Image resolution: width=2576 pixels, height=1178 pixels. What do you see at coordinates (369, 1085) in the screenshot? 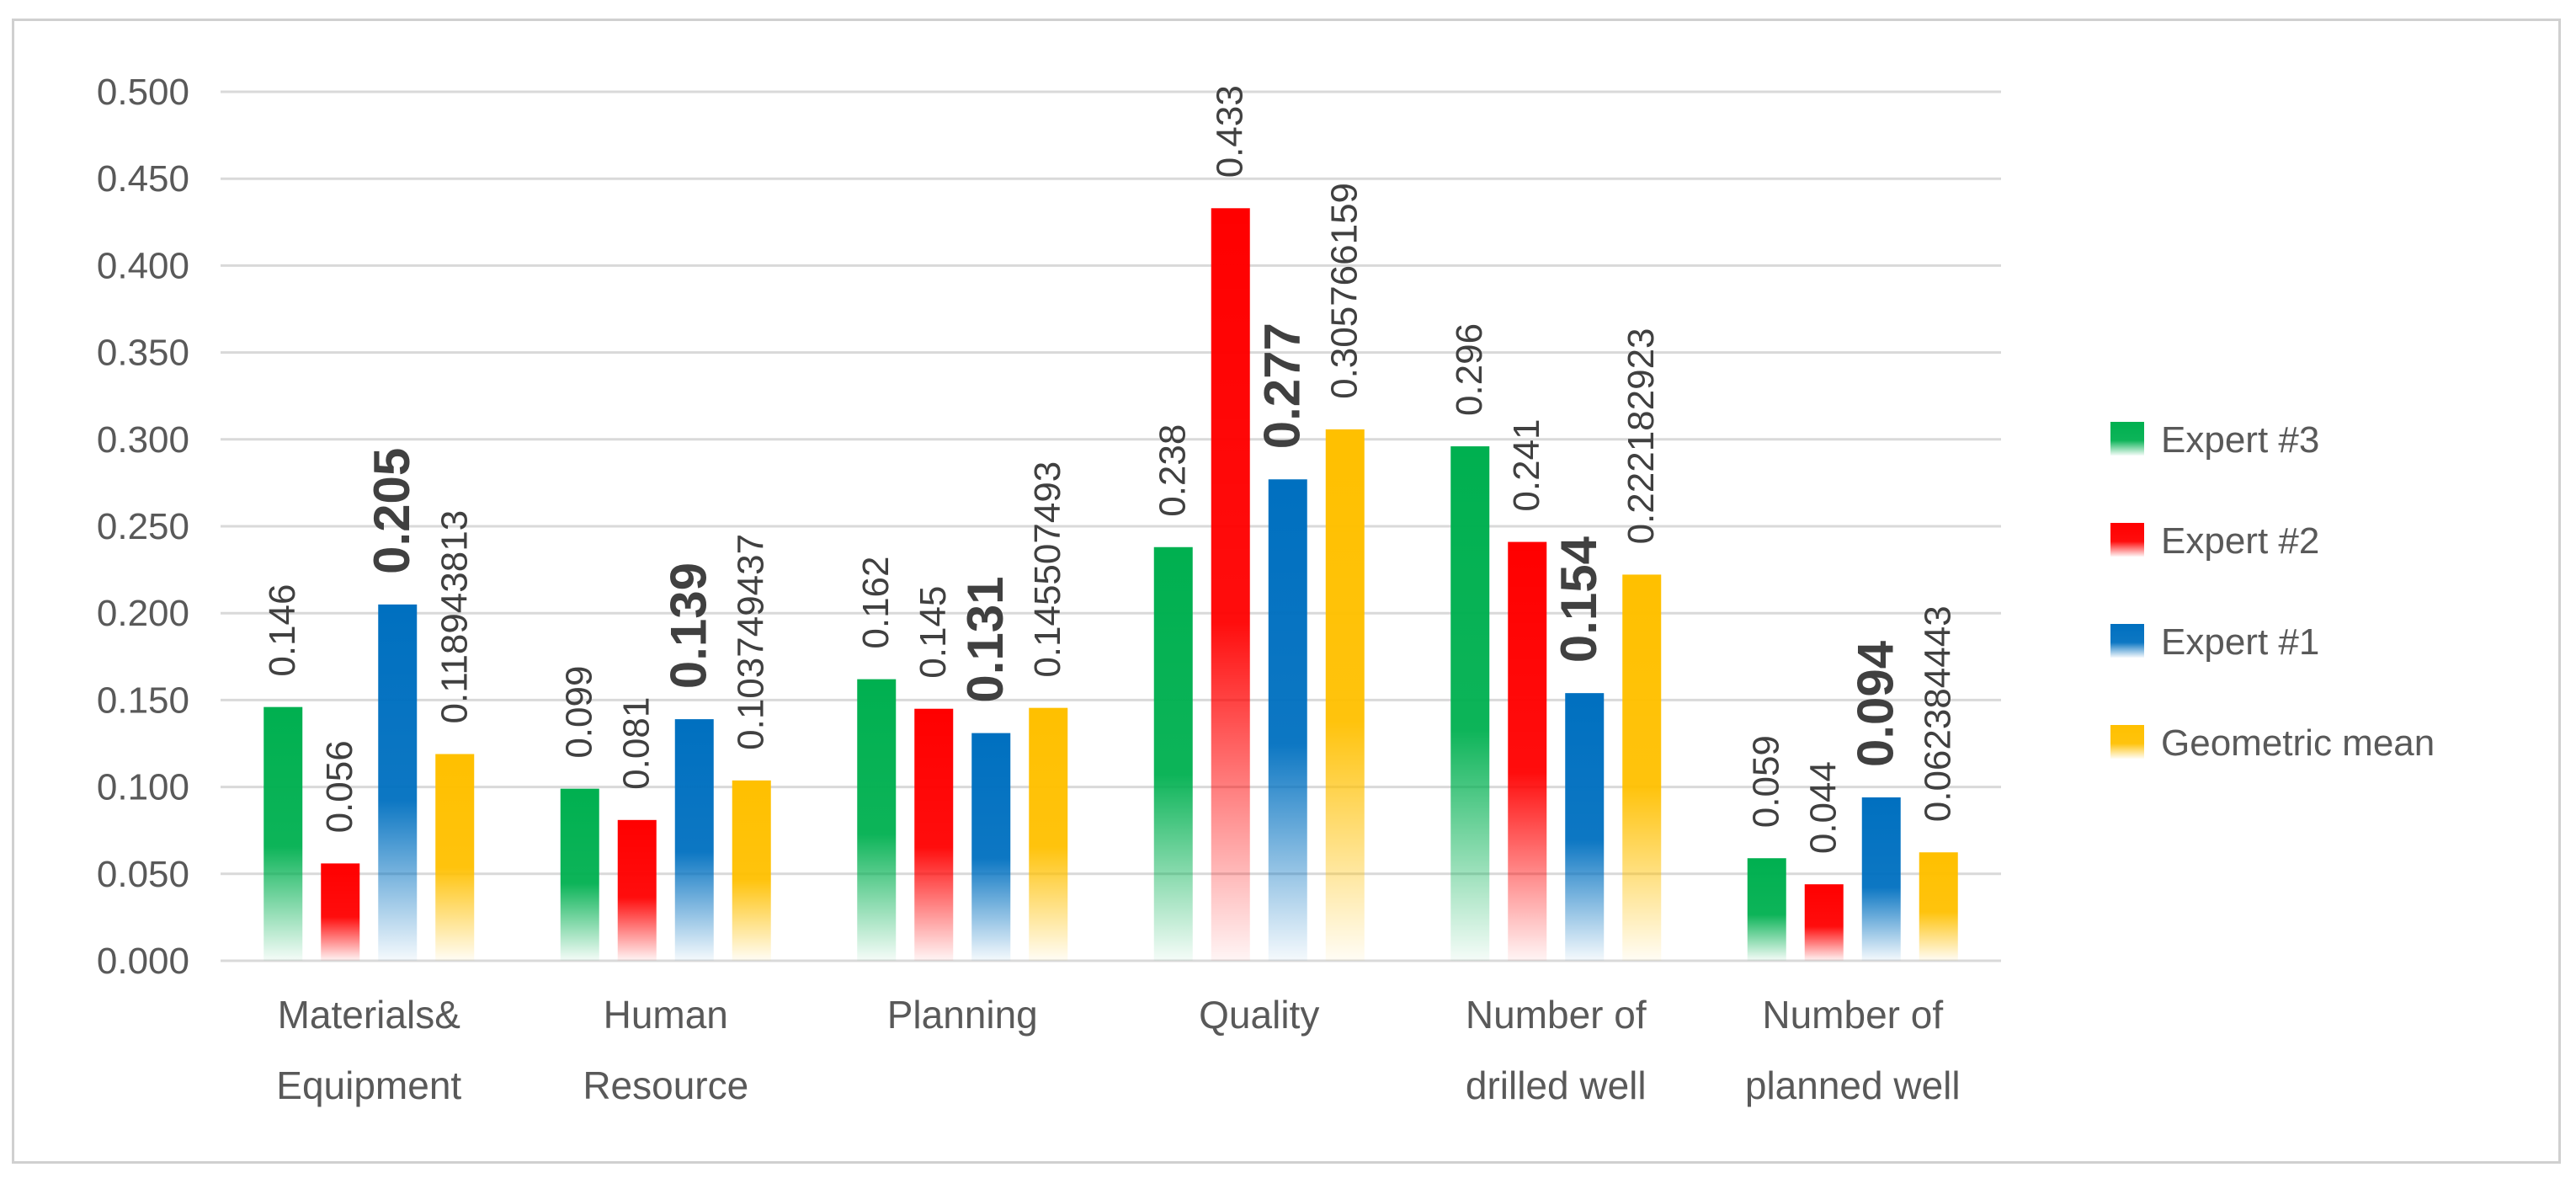
I see `x-category-label: Equipment` at bounding box center [369, 1085].